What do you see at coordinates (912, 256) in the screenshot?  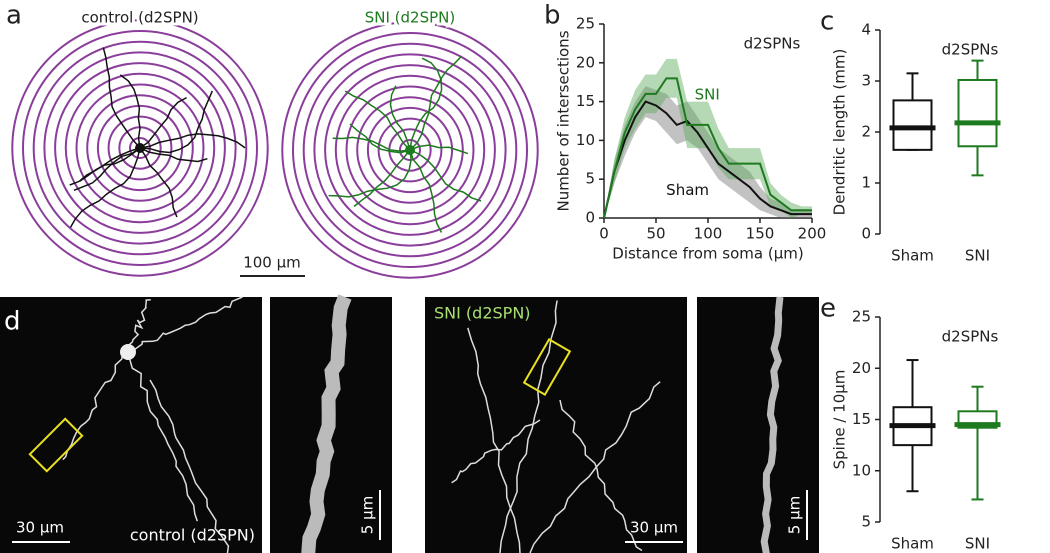 I see `x-tick-label: Sham` at bounding box center [912, 256].